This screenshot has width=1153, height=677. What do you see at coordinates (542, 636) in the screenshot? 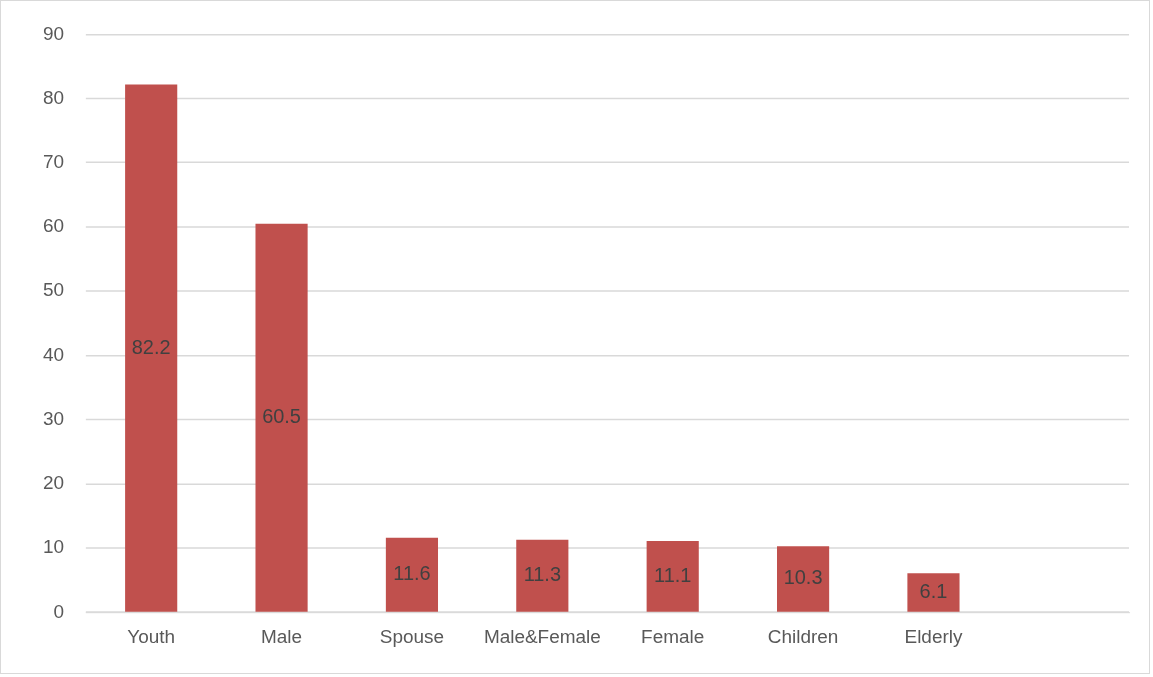
I see `x-tick-label: Male&Female` at bounding box center [542, 636].